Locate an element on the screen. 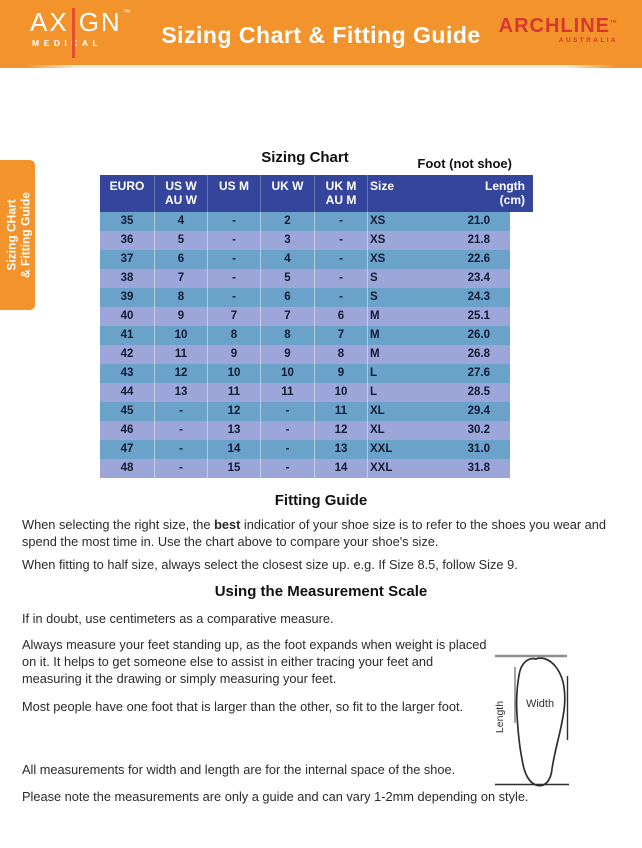 This screenshot has height=848, width=642. table-cell: 30.2 is located at coordinates (478, 430).